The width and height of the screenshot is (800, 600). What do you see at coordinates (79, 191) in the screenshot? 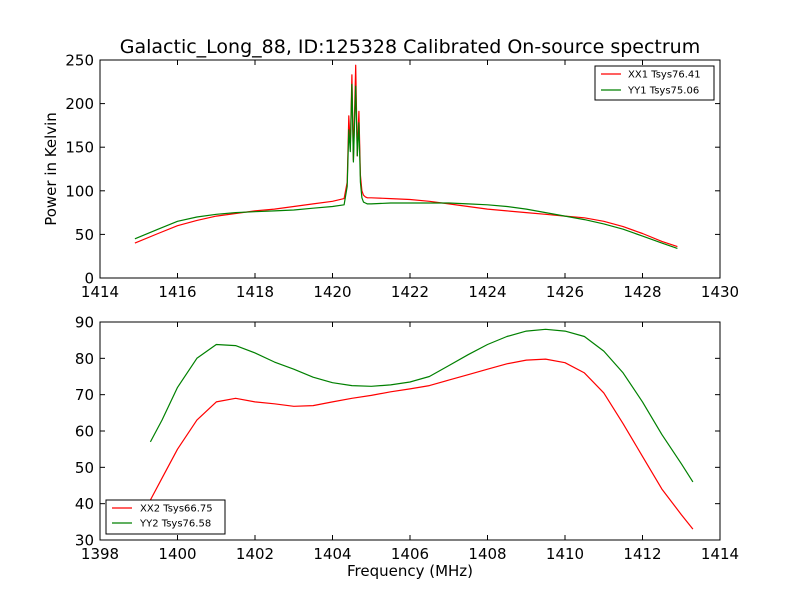
I see `top-chart-y-tick-label: 100` at bounding box center [79, 191].